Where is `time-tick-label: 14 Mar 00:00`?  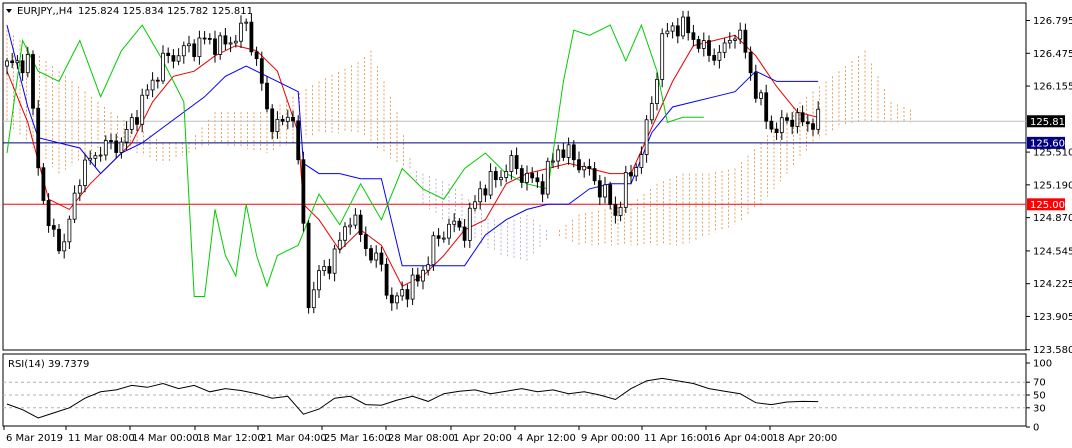 time-tick-label: 14 Mar 00:00 is located at coordinates (165, 438).